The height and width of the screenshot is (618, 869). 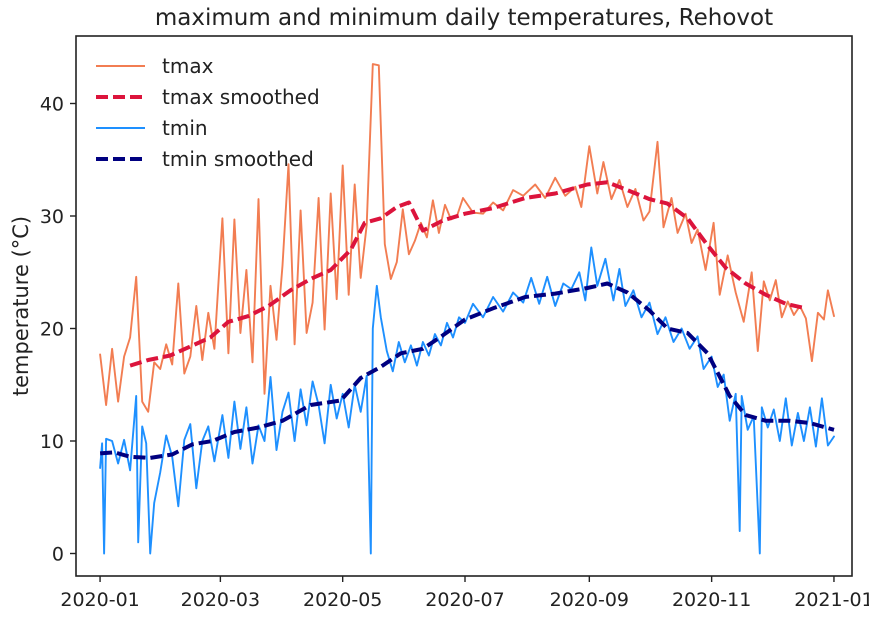 What do you see at coordinates (58, 555) in the screenshot?
I see `y-tick-label: 0` at bounding box center [58, 555].